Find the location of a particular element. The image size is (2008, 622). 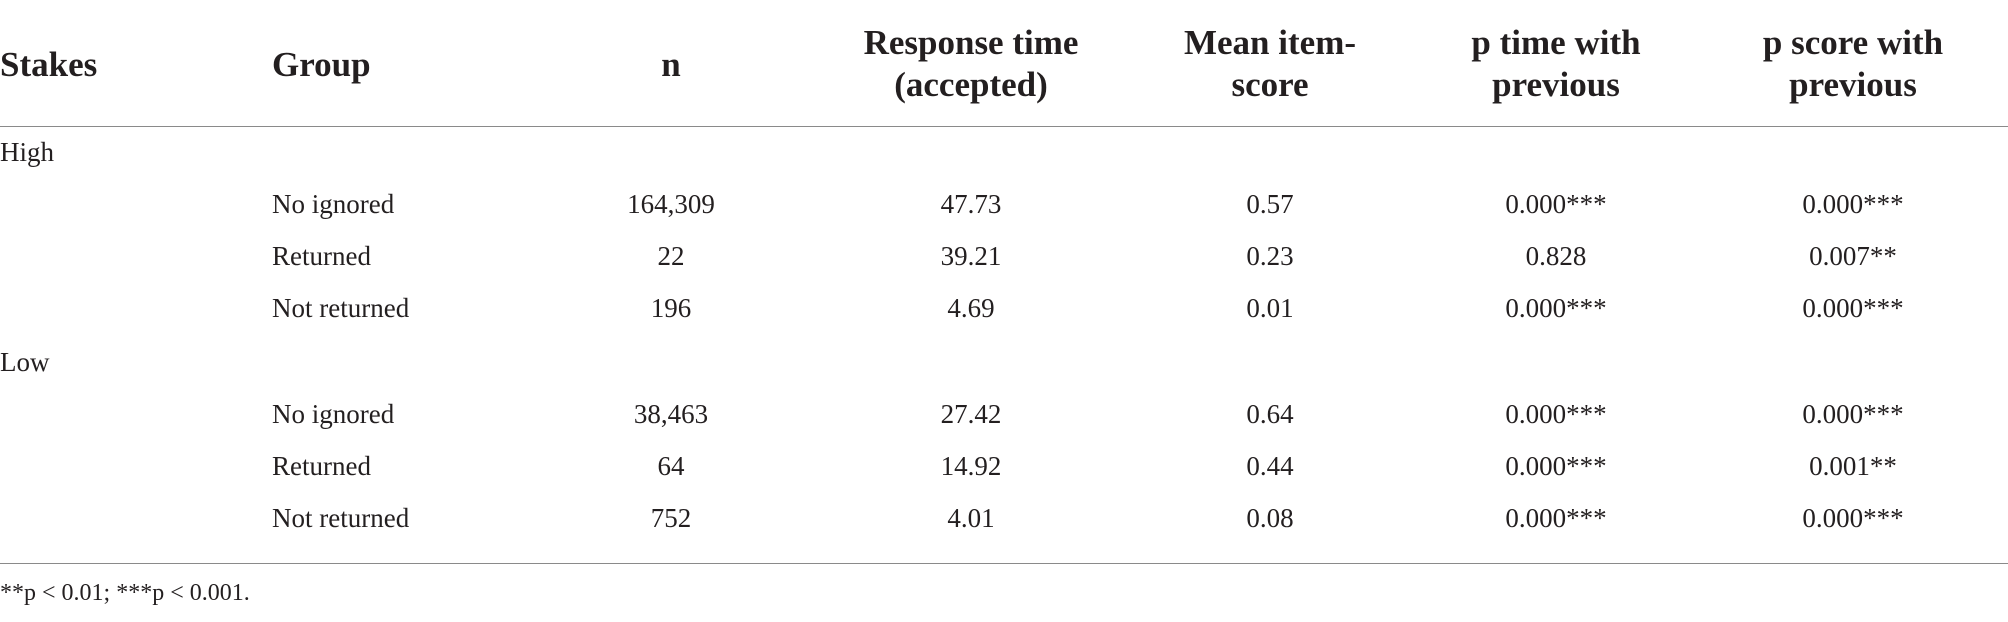

header-p-score: p score with previous is located at coordinates (1853, 63).